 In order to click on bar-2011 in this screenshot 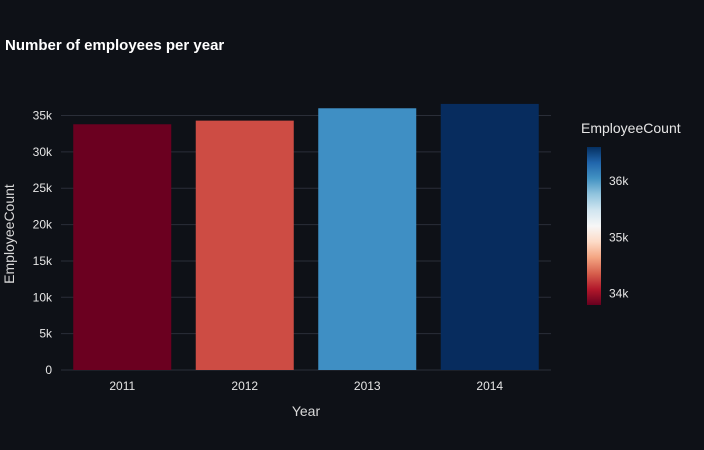, I will do `click(122, 247)`.